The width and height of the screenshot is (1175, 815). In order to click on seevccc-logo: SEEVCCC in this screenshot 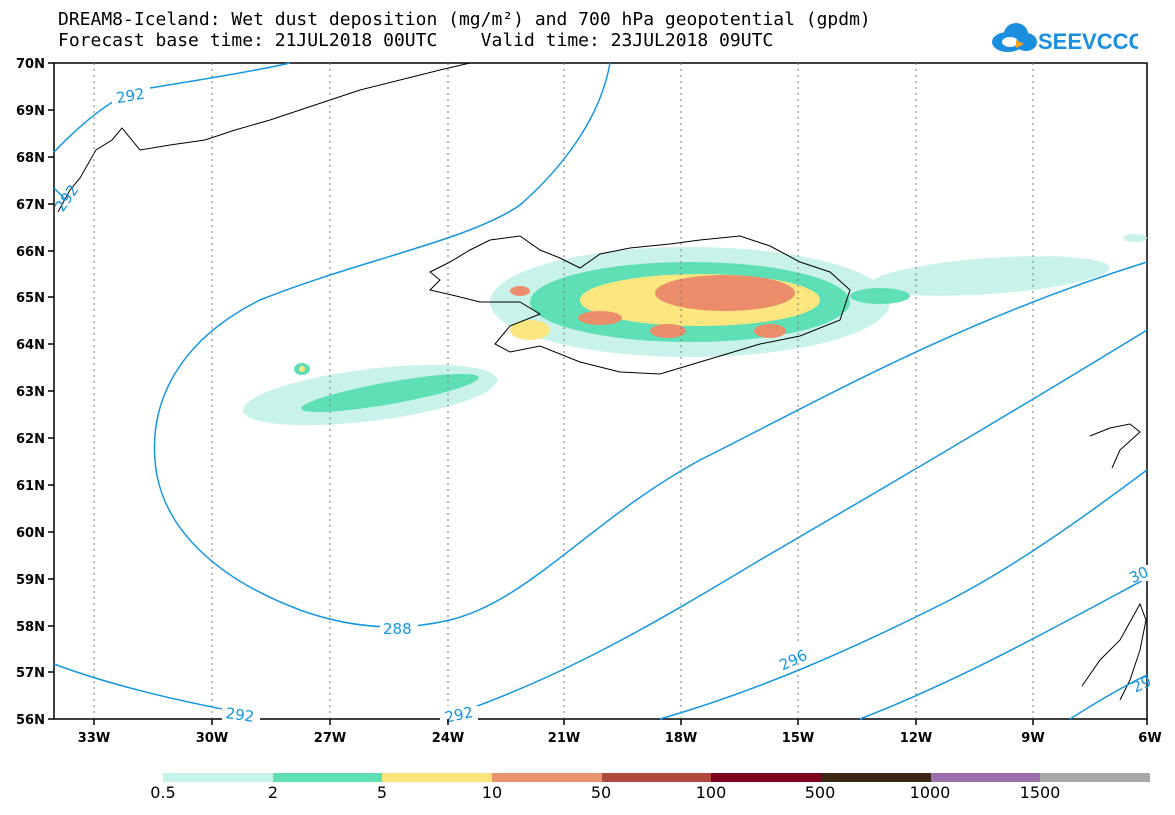, I will do `click(1065, 38)`.